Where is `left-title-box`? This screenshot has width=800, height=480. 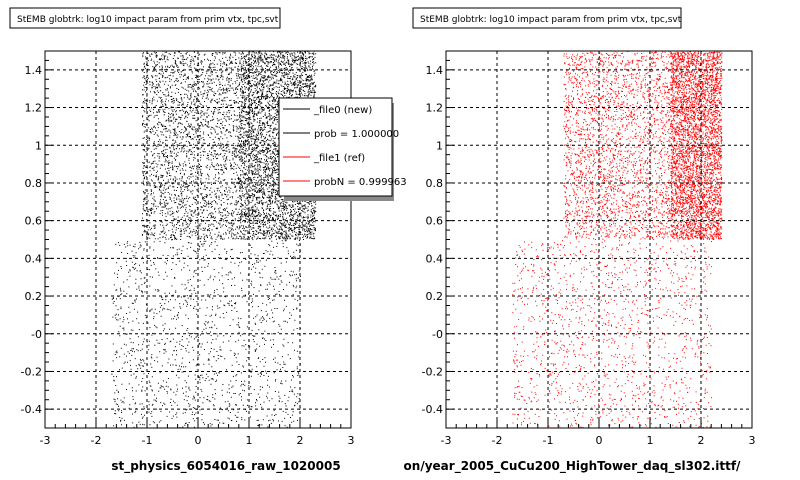
left-title-box is located at coordinates (145, 18).